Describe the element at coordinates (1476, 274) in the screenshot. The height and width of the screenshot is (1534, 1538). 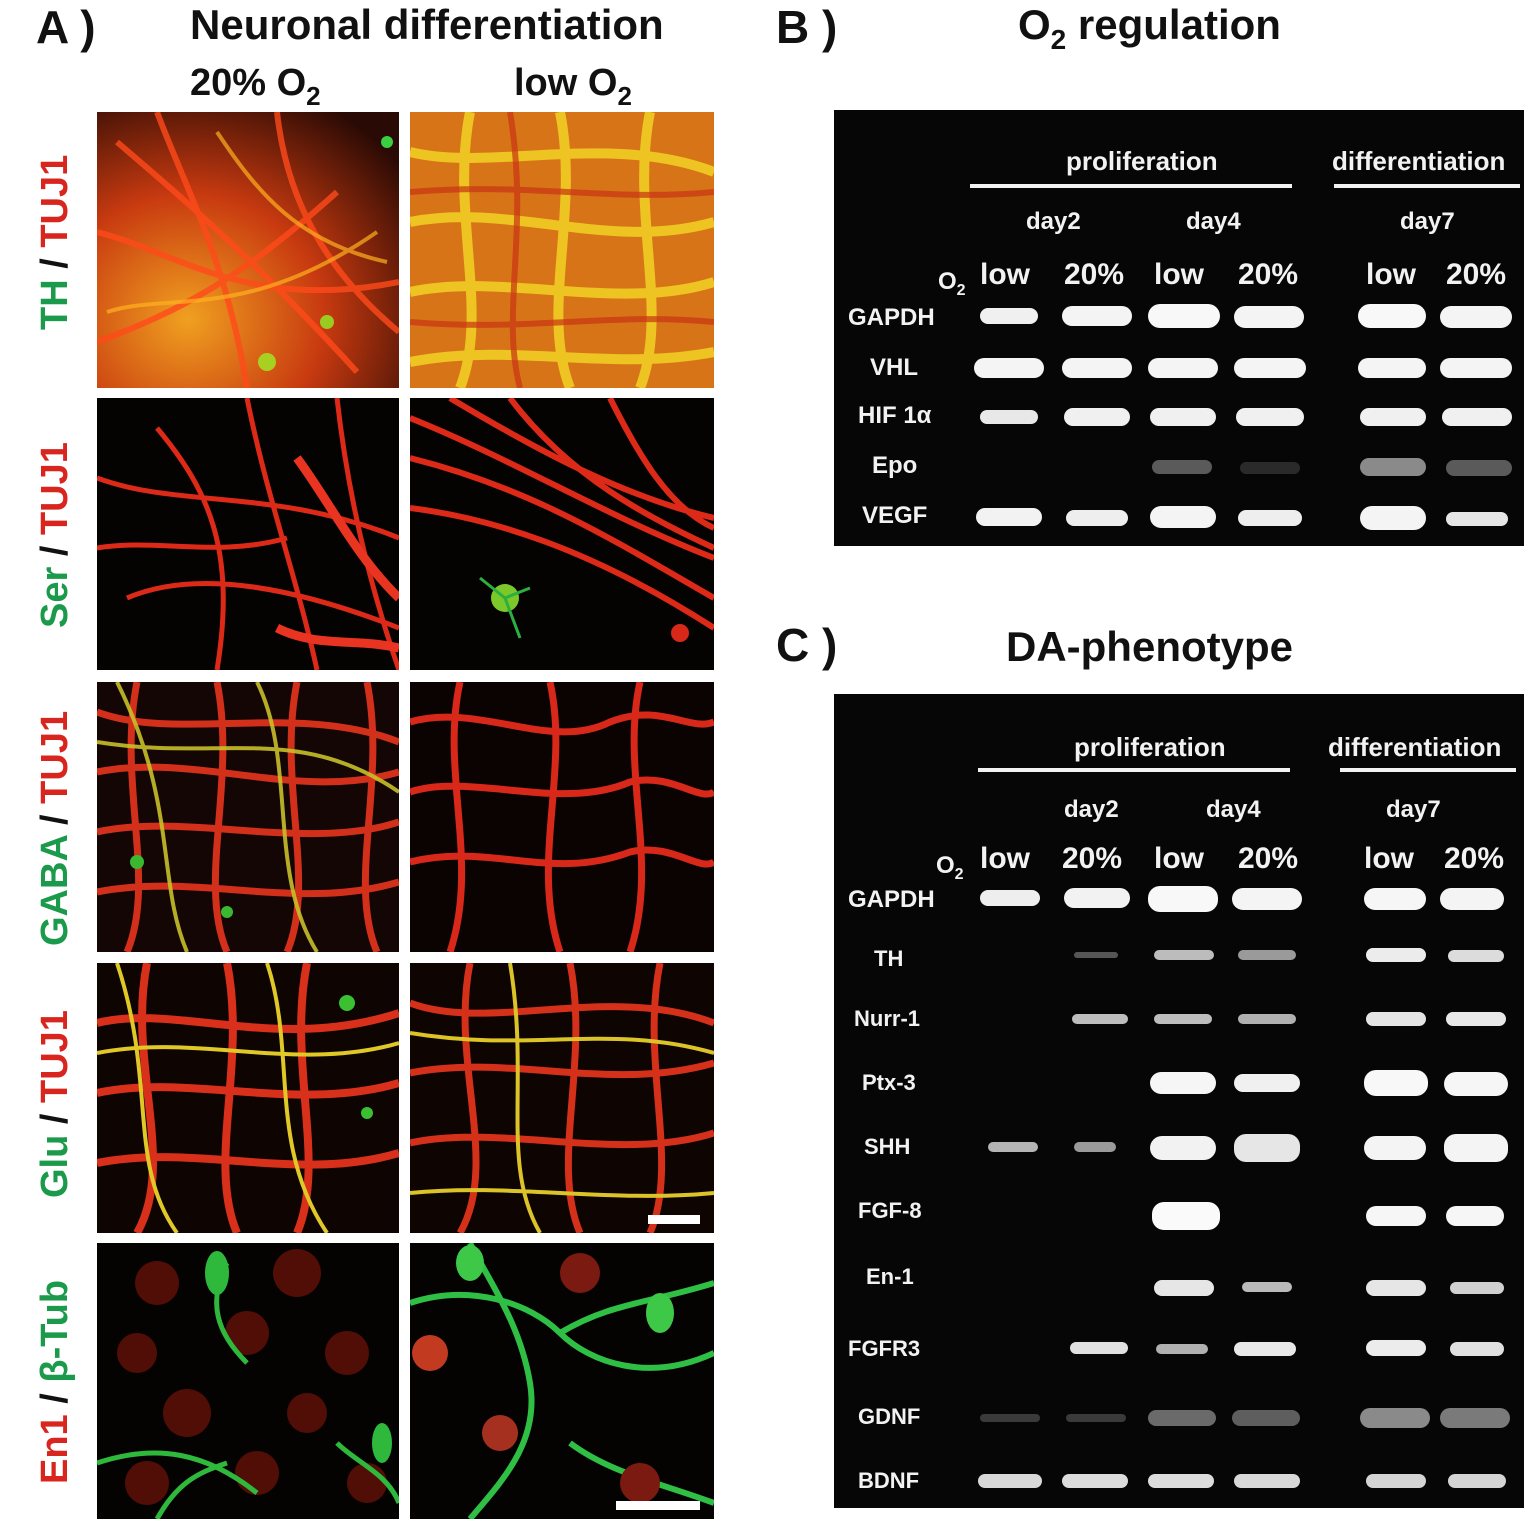
I see `lane-label-6: 20%` at that location.